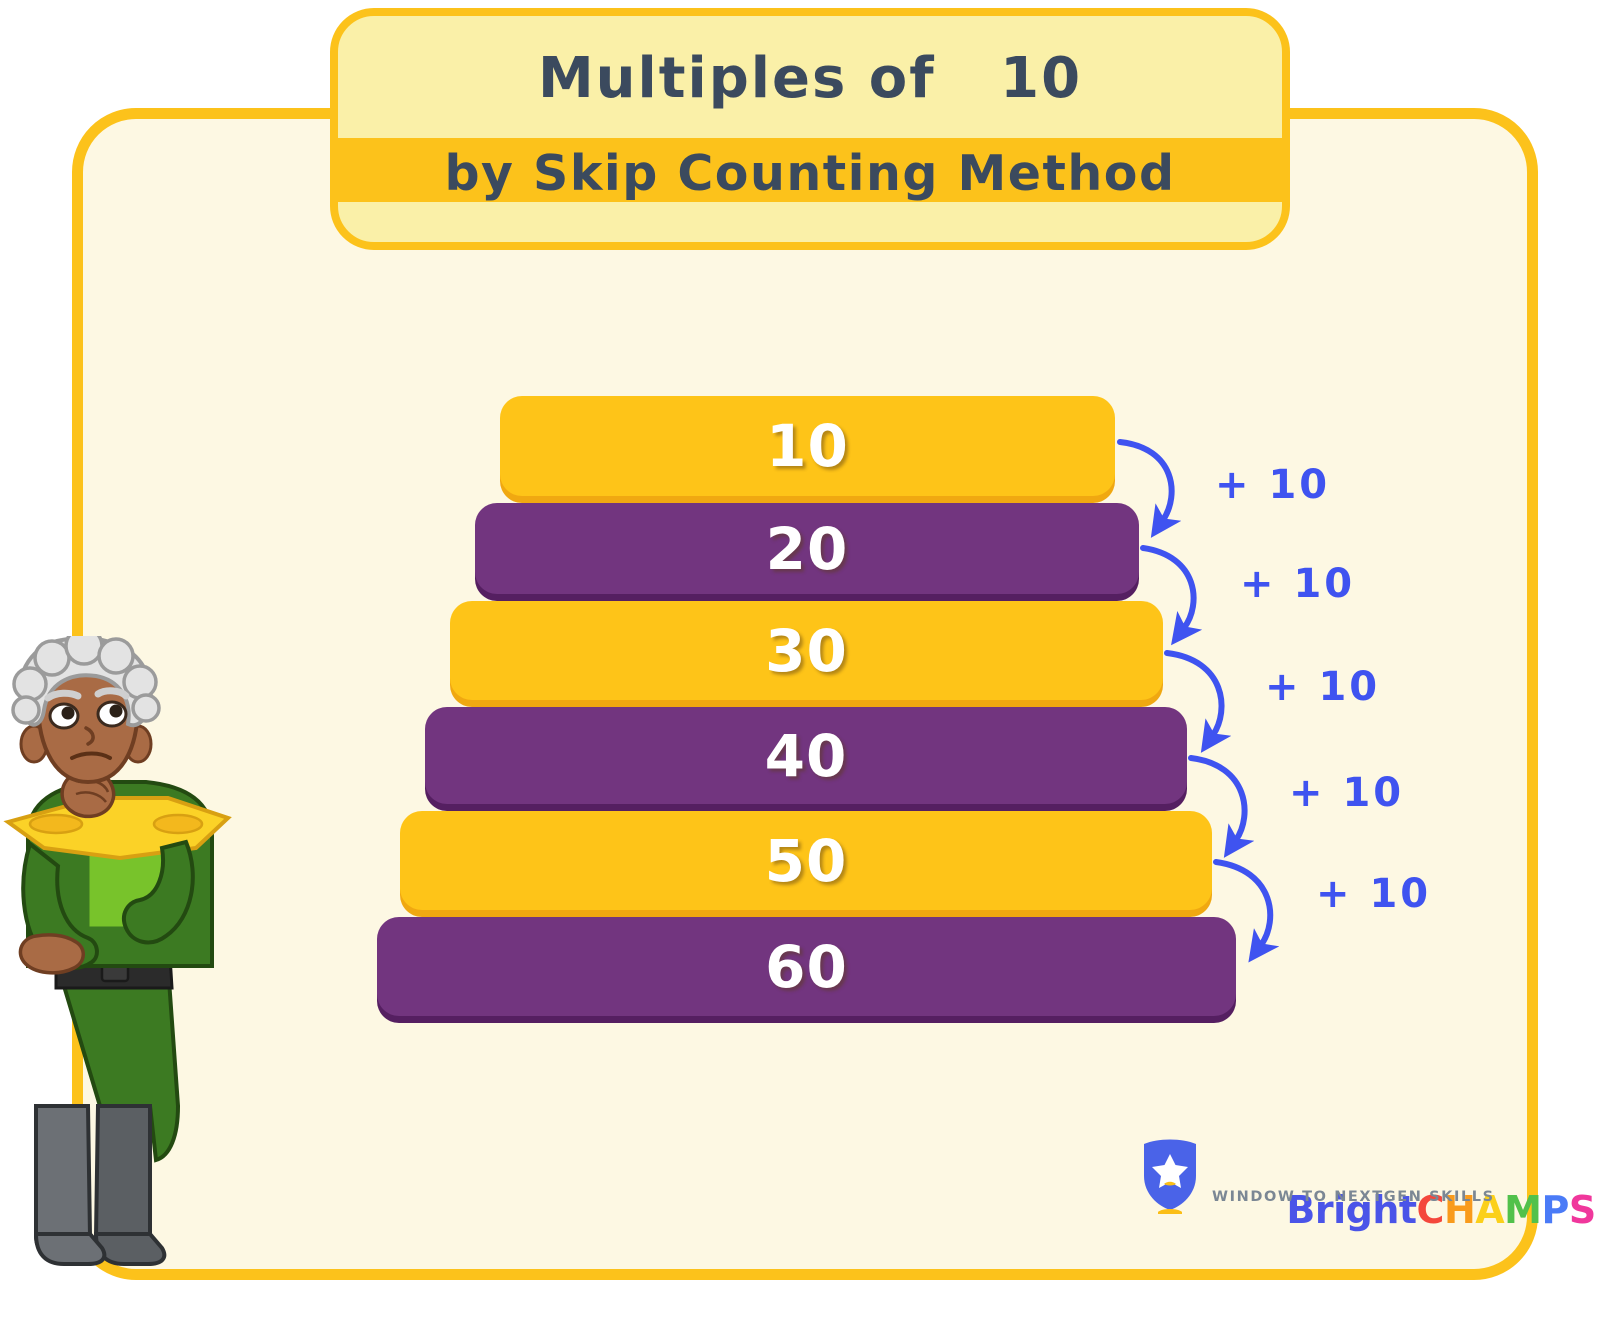 The width and height of the screenshot is (1600, 1324). I want to click on thinking-elder-character, so click(117, 951).